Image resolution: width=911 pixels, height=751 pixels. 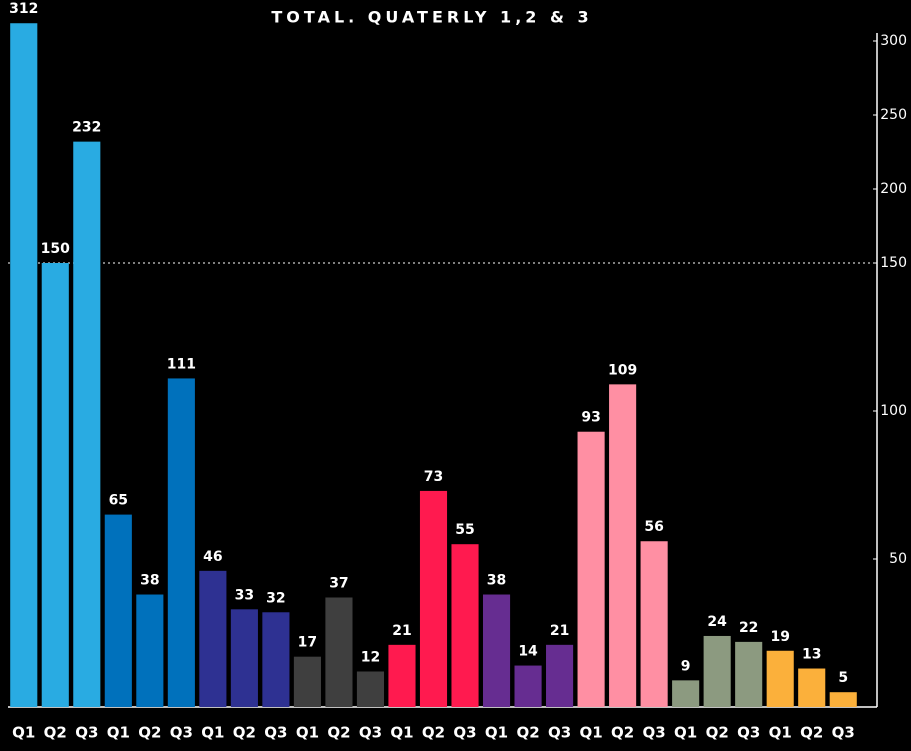 What do you see at coordinates (748, 628) in the screenshot?
I see `value-label: 22` at bounding box center [748, 628].